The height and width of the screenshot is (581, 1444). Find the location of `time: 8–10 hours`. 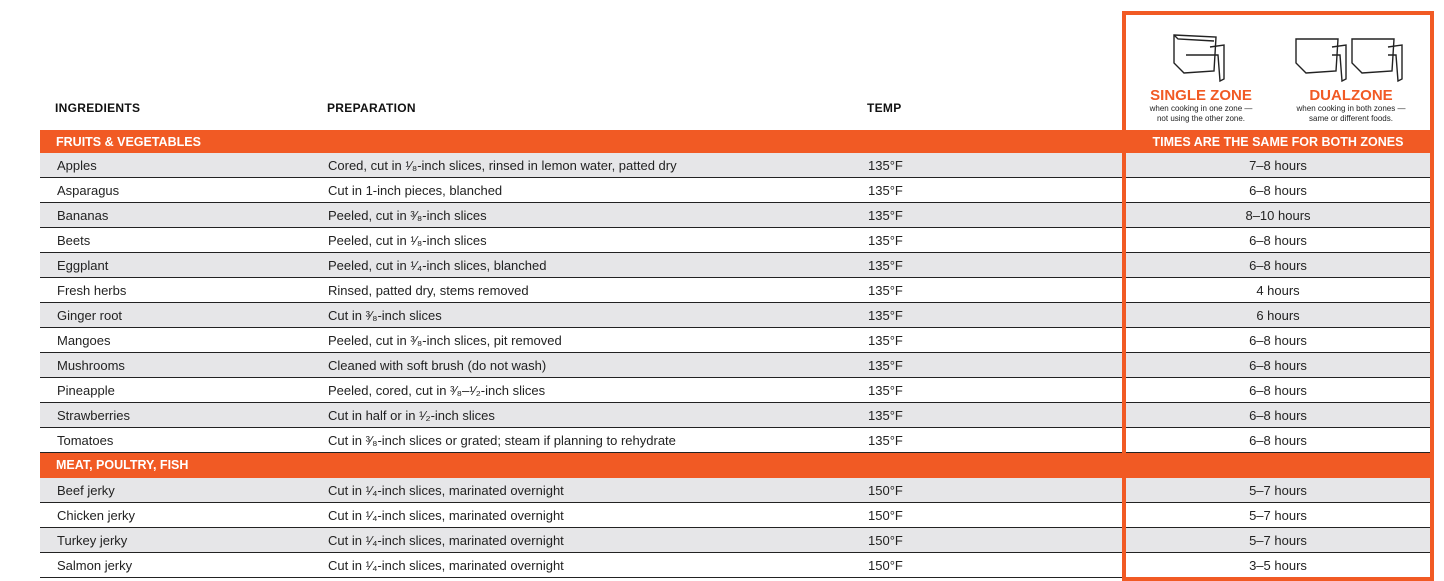

time: 8–10 hours is located at coordinates (1278, 215).